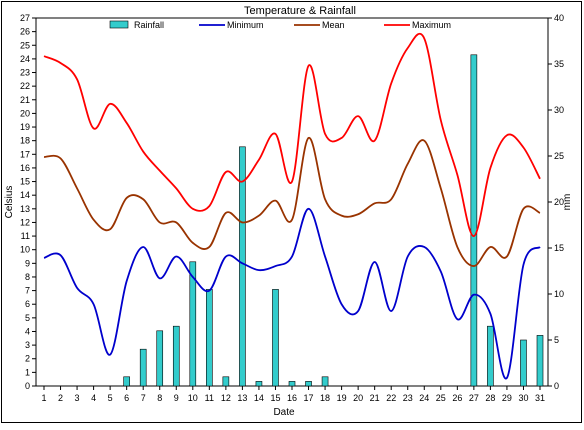 This screenshot has height=430, width=584. I want to click on y-tick-label: 24, so click(25, 59).